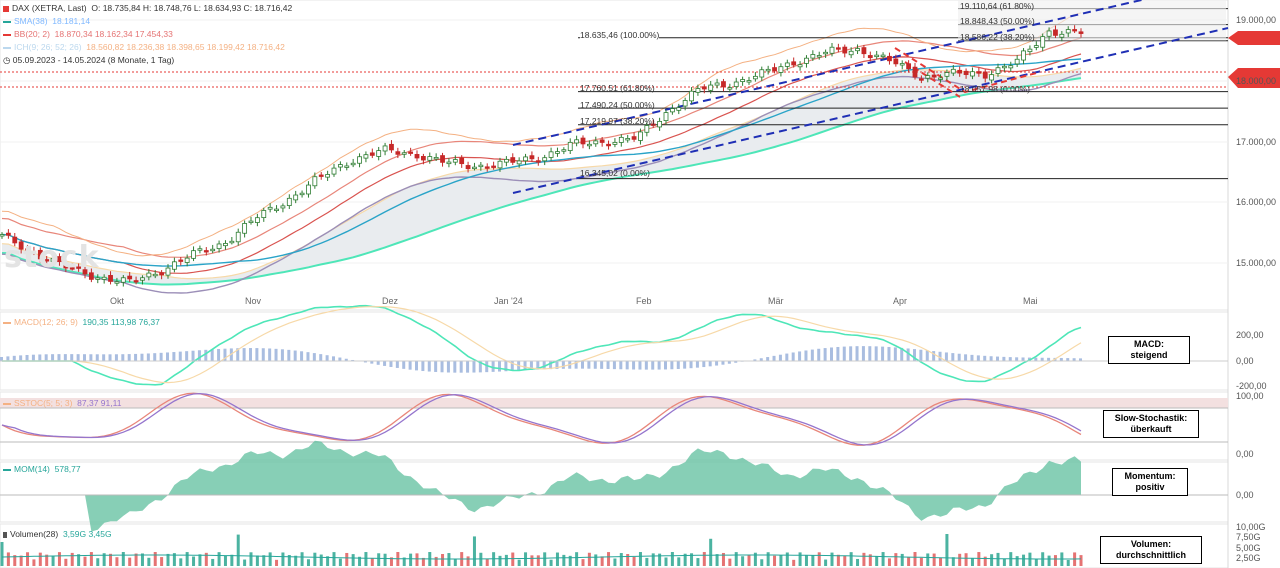 Image resolution: width=1280 pixels, height=568 pixels. Describe the element at coordinates (1250, 335) in the screenshot. I see `macd-y-tick: 200,00` at that location.